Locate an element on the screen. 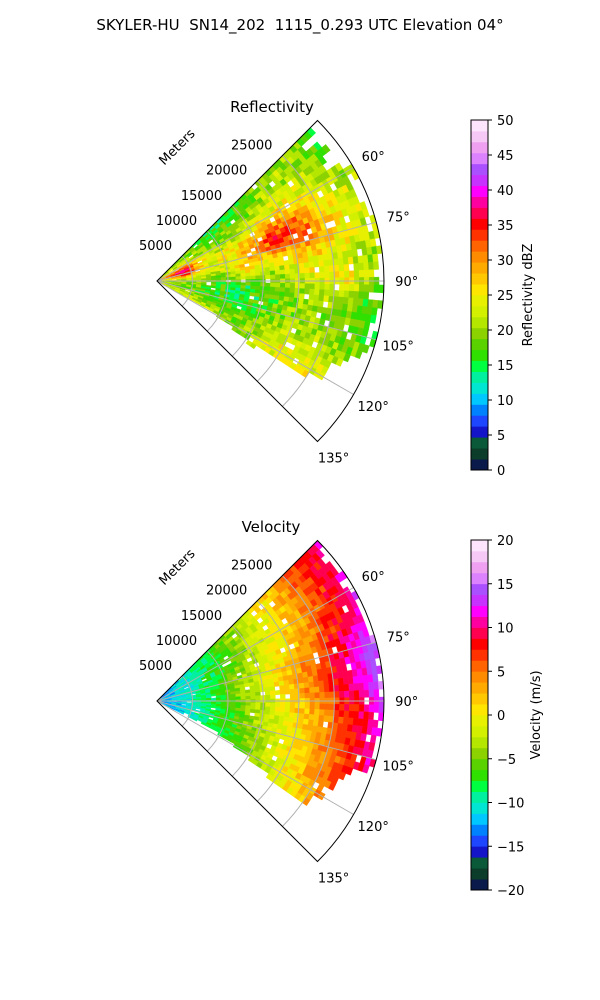  colorbar-tick-label: 5 is located at coordinates (501, 672).